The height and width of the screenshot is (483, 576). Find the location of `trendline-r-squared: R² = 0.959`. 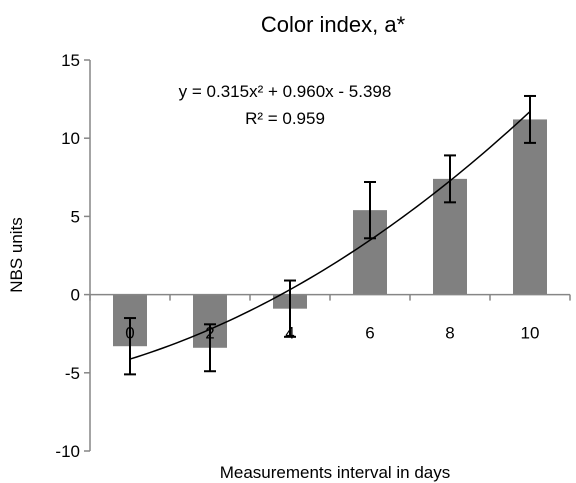

trendline-r-squared: R² = 0.959 is located at coordinates (285, 118).